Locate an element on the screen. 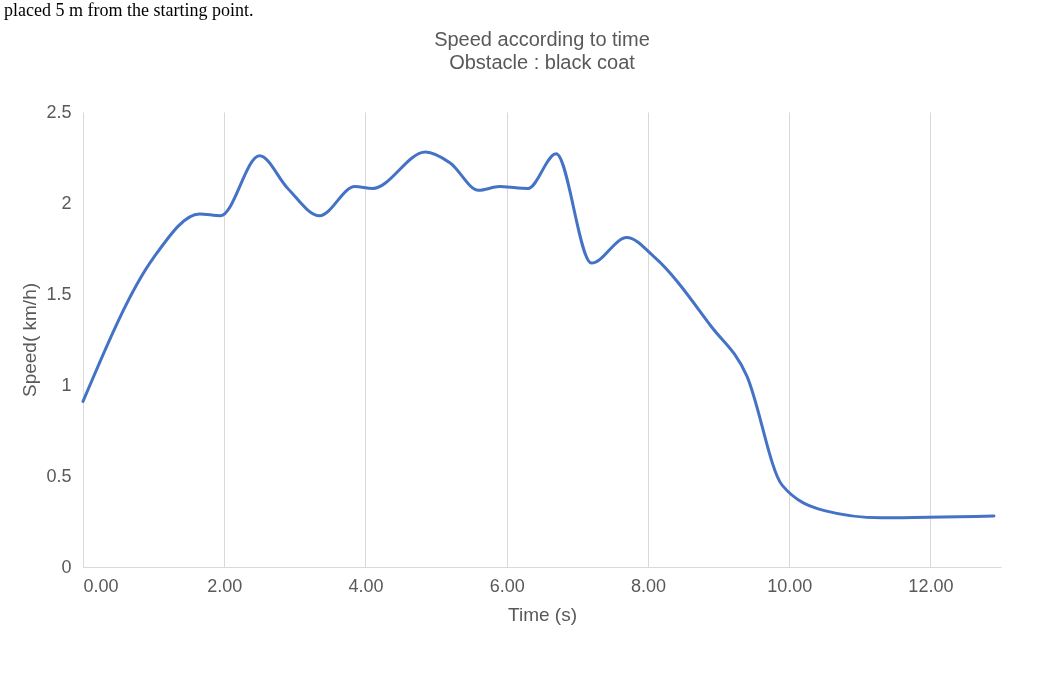 The height and width of the screenshot is (693, 1051). x-tick-label: 2.00 is located at coordinates (225, 585).